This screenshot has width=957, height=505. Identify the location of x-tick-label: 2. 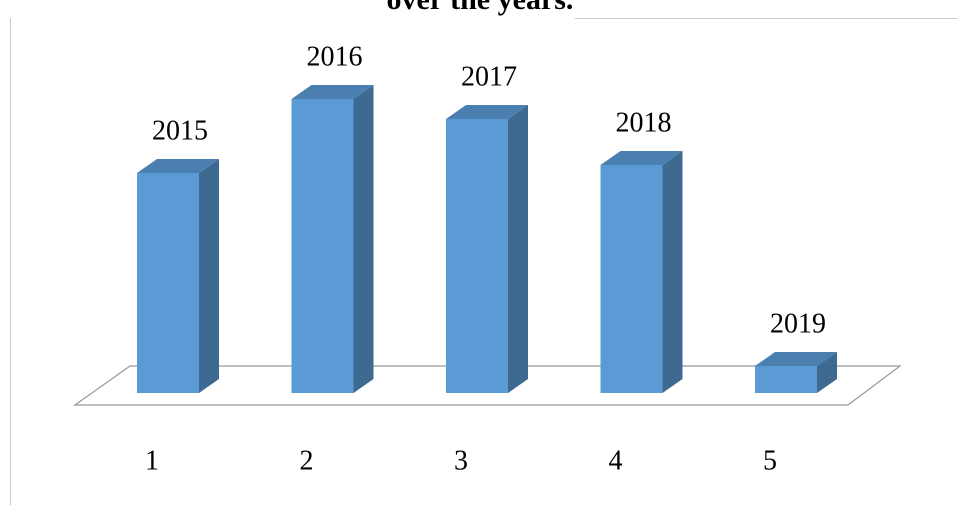
(307, 460).